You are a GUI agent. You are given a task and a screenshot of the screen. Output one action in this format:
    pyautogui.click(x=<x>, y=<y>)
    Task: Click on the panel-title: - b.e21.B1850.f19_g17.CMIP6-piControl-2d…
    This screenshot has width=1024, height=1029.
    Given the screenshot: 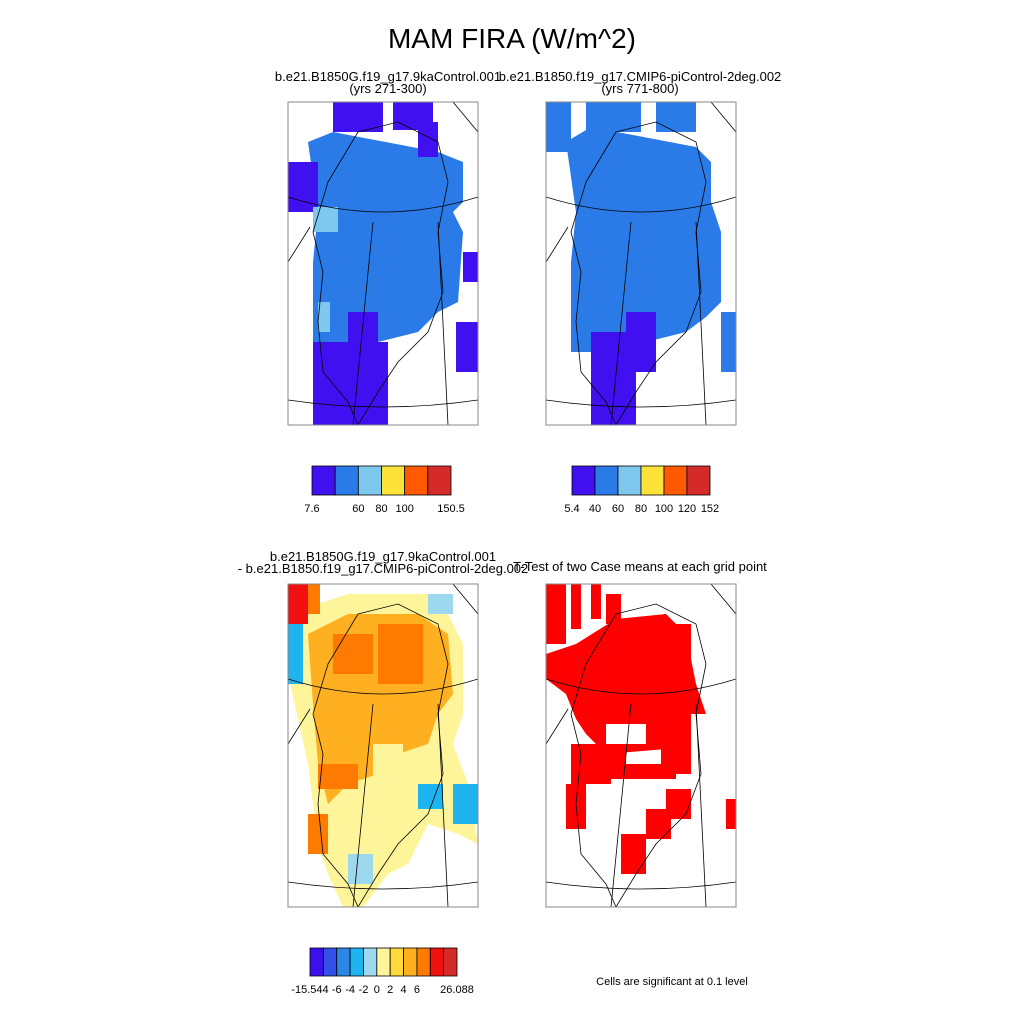 What is the action you would take?
    pyautogui.click(x=383, y=568)
    